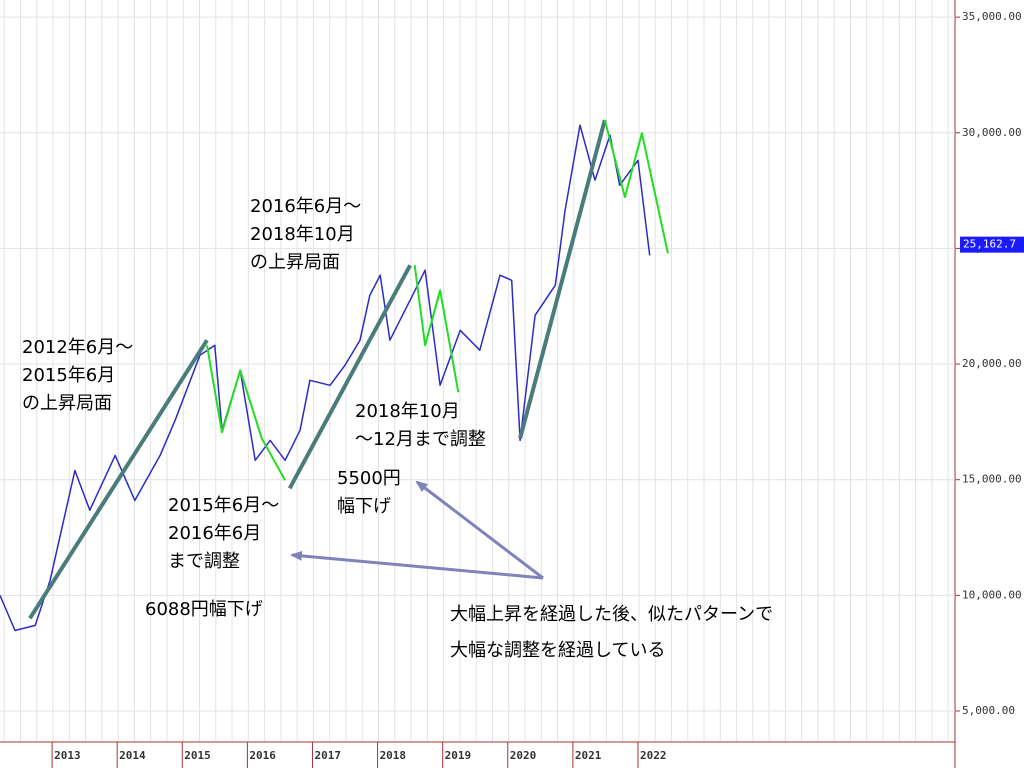 This screenshot has height=768, width=1024. I want to click on annotation: 2015年6月～, so click(223, 505).